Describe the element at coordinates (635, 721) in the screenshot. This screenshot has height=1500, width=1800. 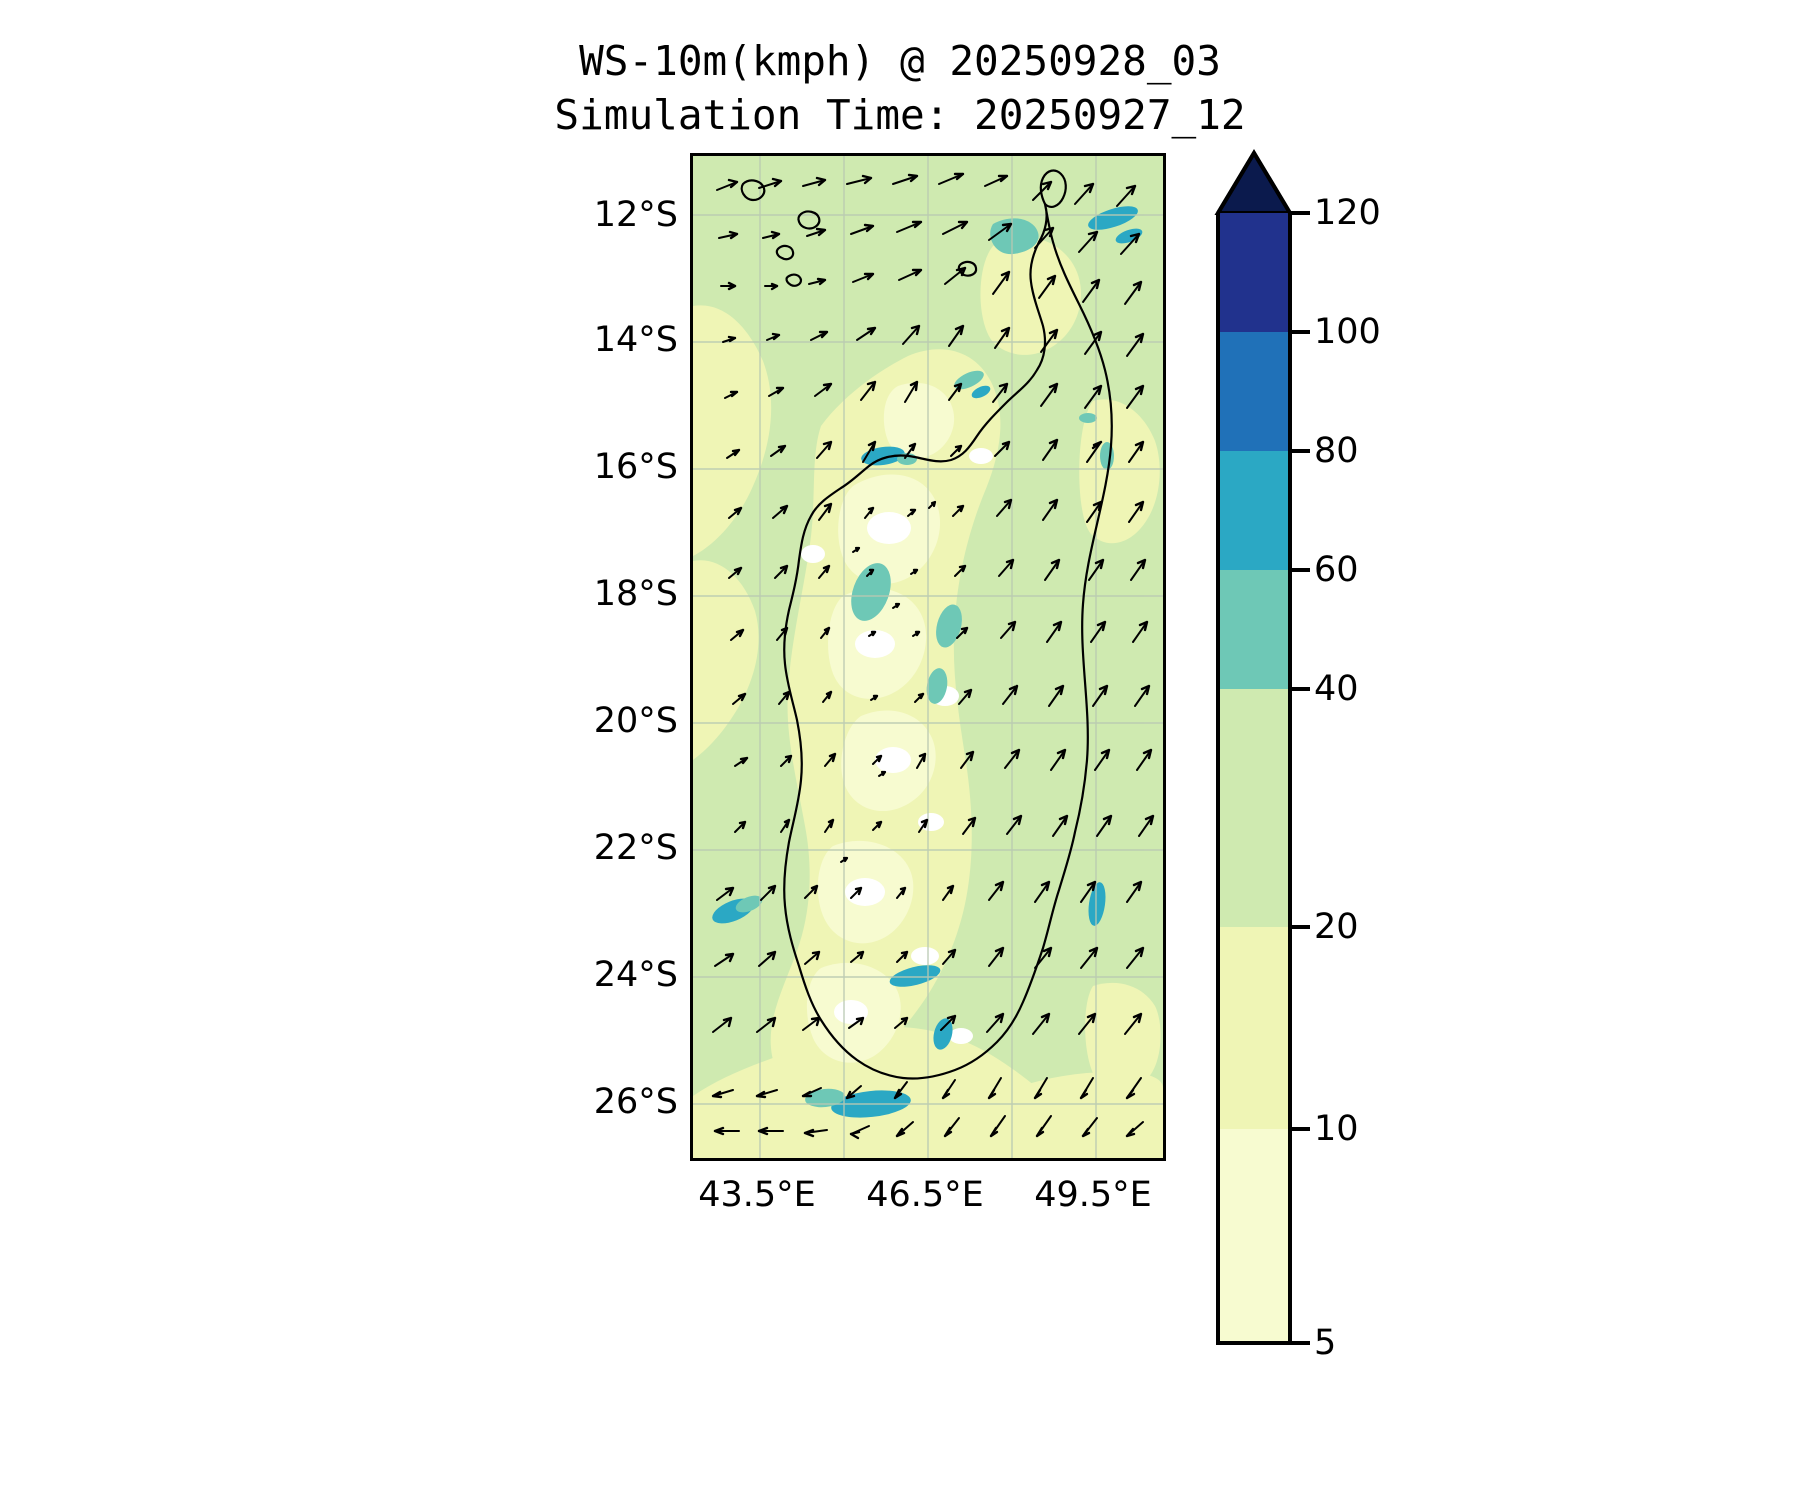
I see `y-tick-label: 20°S` at that location.